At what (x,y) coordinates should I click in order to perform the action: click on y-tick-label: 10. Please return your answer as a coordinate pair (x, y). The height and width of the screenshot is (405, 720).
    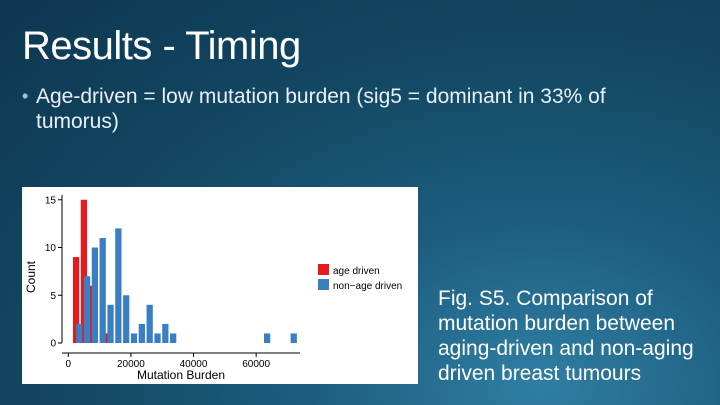
    Looking at the image, I should click on (51, 248).